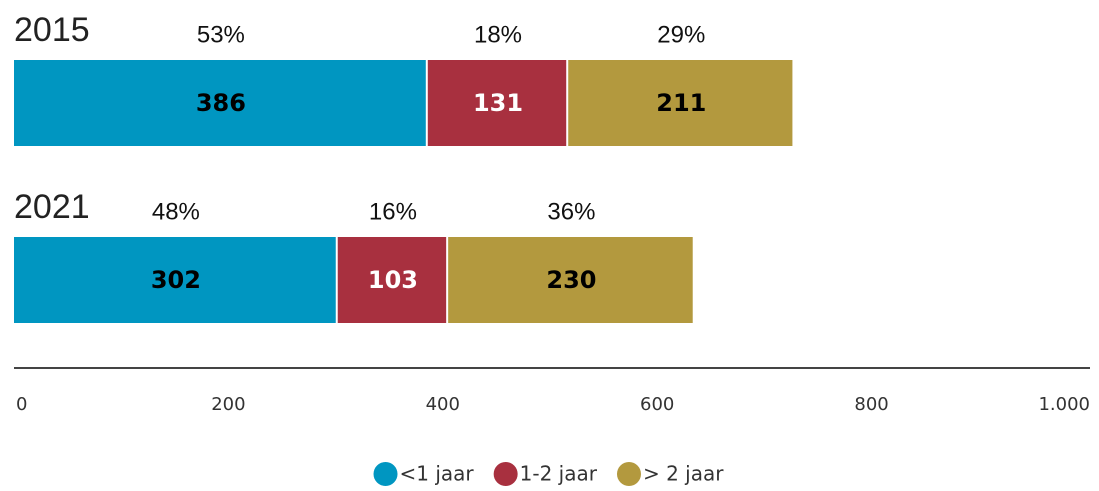  What do you see at coordinates (21, 404) in the screenshot?
I see `x-tick-label: 0` at bounding box center [21, 404].